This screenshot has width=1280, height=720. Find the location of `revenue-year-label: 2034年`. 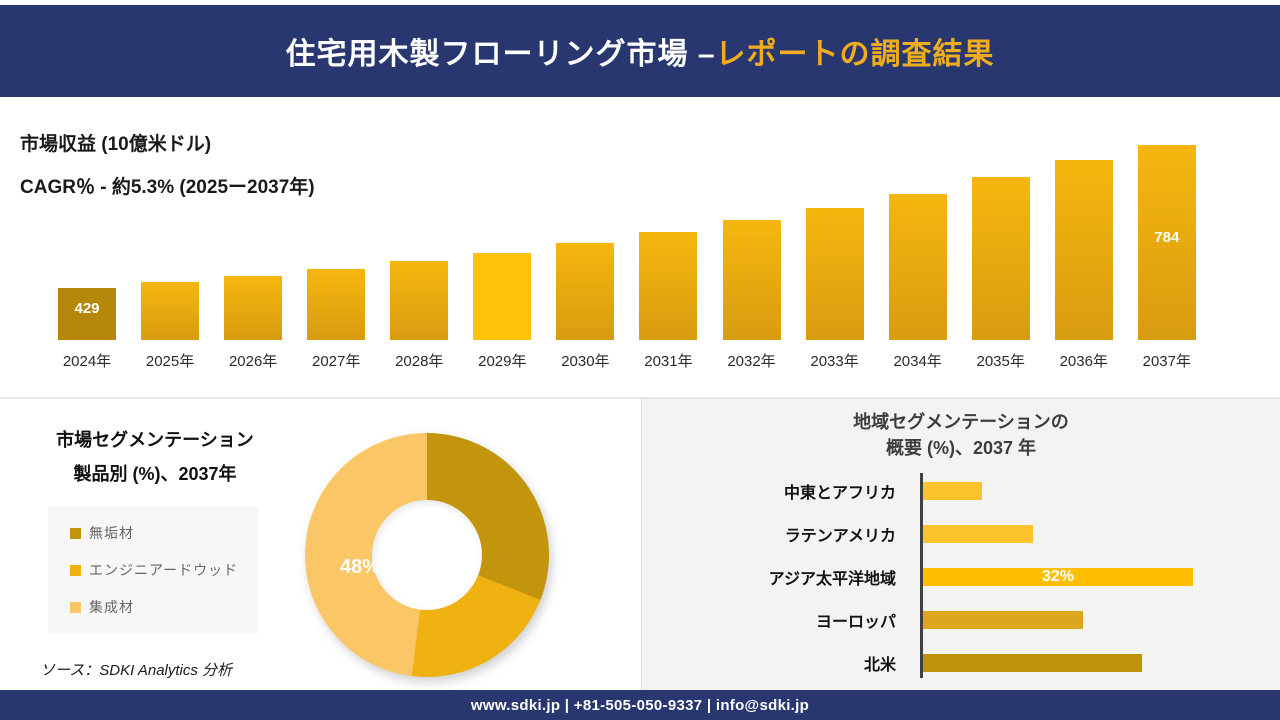

revenue-year-label: 2034年 is located at coordinates (917, 361).